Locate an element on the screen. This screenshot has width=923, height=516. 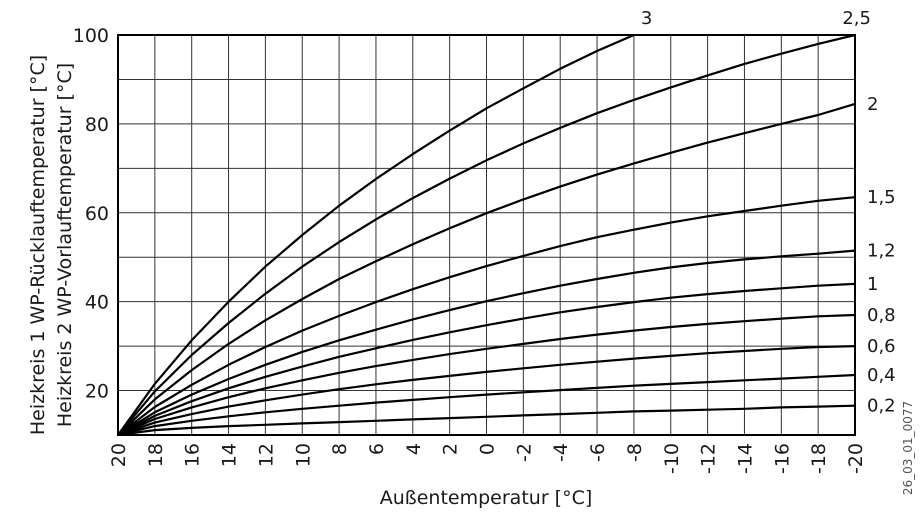
x-tick-label: -6 is located at coordinates (598, 452).